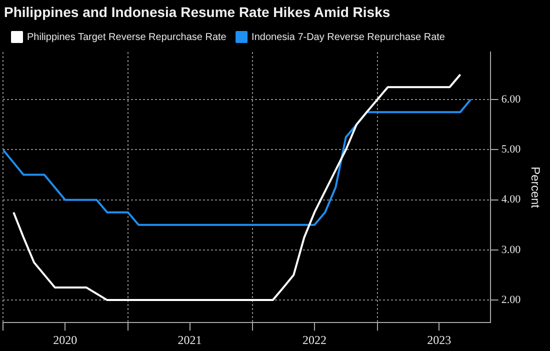  I want to click on x-tick-label: 2020, so click(65, 339).